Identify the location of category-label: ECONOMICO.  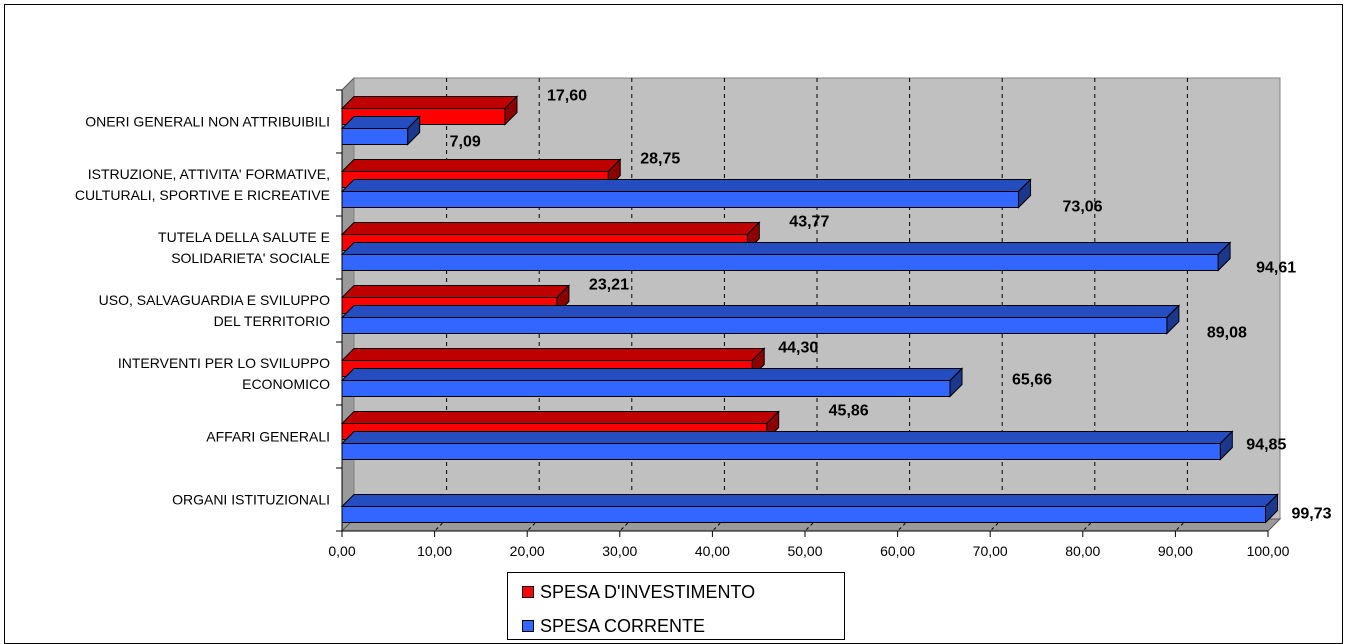
(286, 384).